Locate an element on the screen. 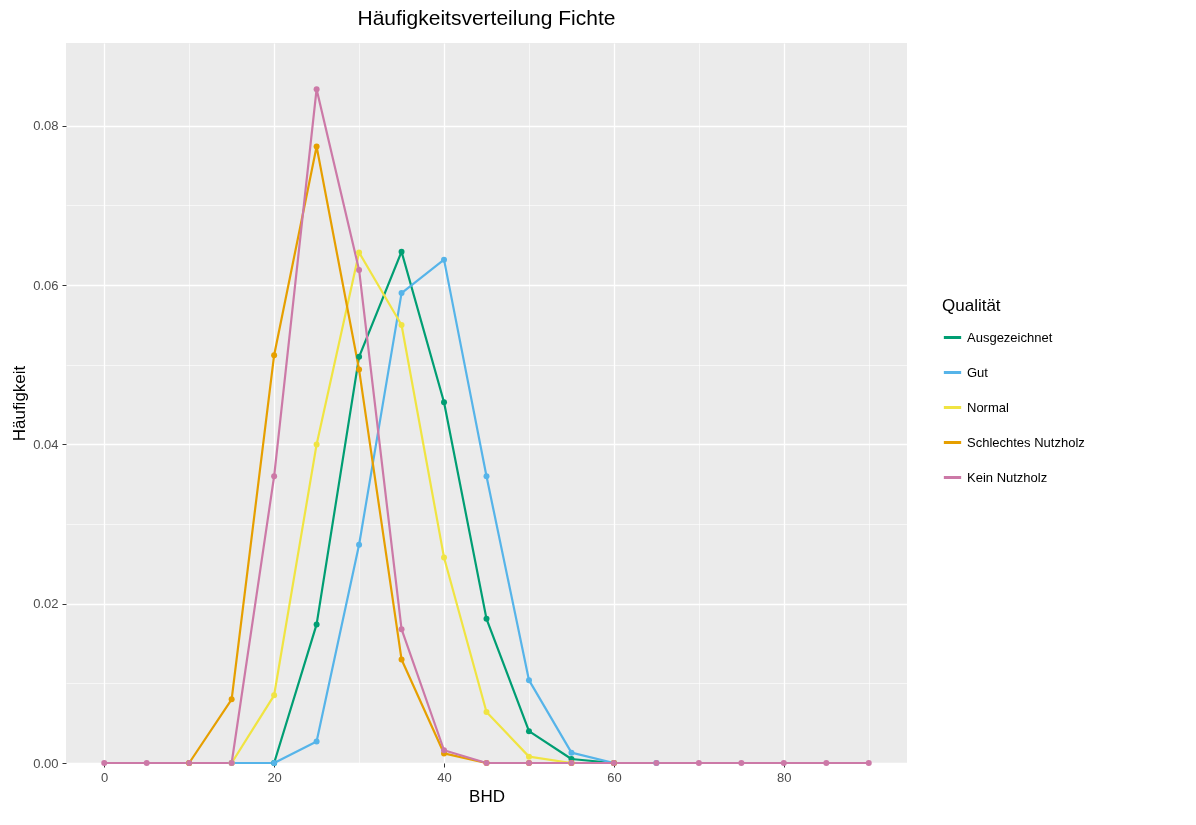  y-tick-label: 0.06 is located at coordinates (46, 285).